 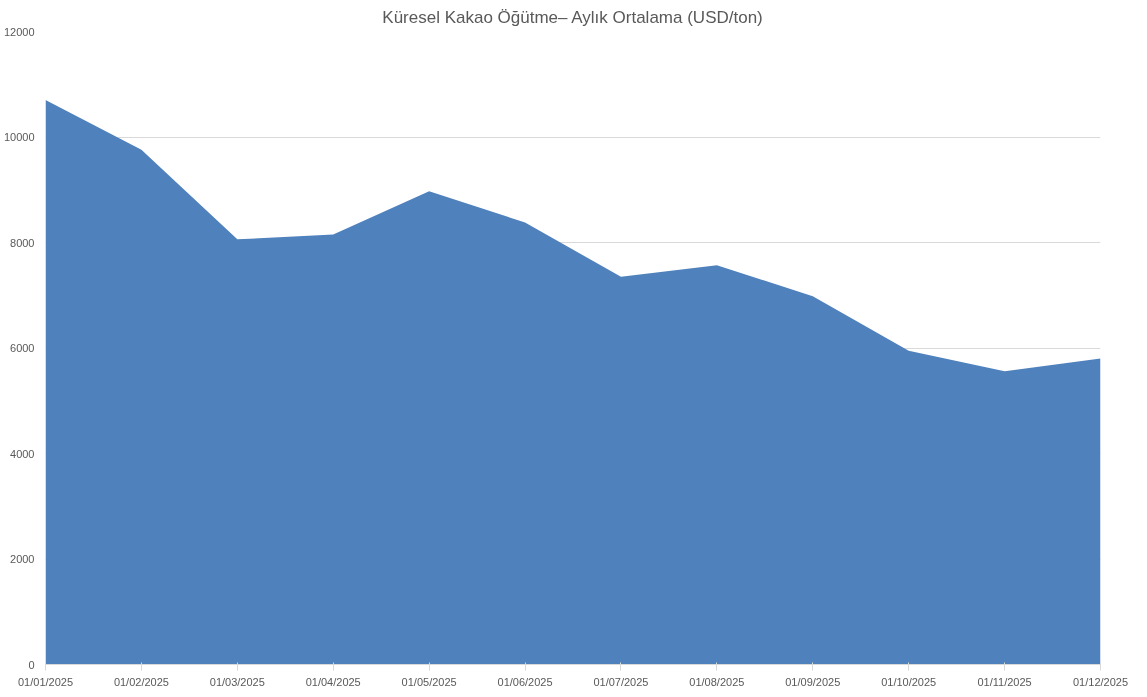 I want to click on y-tick-label: 2000, so click(x=22, y=559).